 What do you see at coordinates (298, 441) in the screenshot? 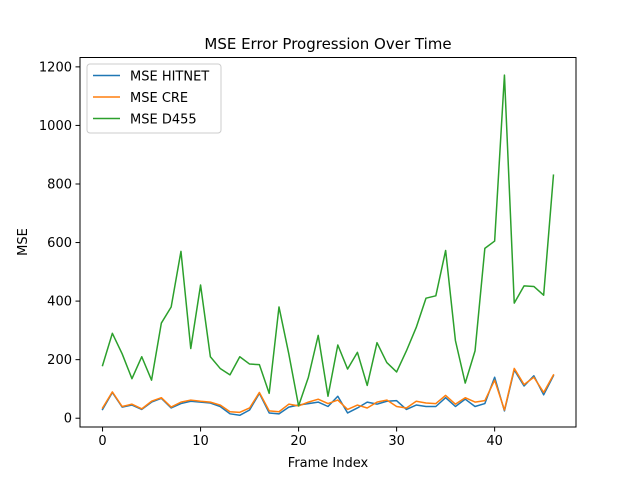
I see `x-tick-label: 20` at bounding box center [298, 441].